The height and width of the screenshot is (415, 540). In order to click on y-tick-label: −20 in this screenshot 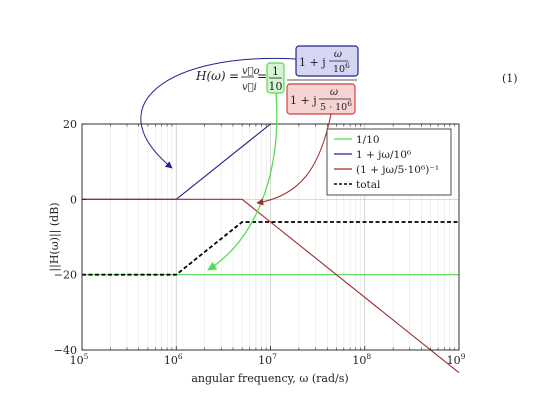, I will do `click(65, 275)`.